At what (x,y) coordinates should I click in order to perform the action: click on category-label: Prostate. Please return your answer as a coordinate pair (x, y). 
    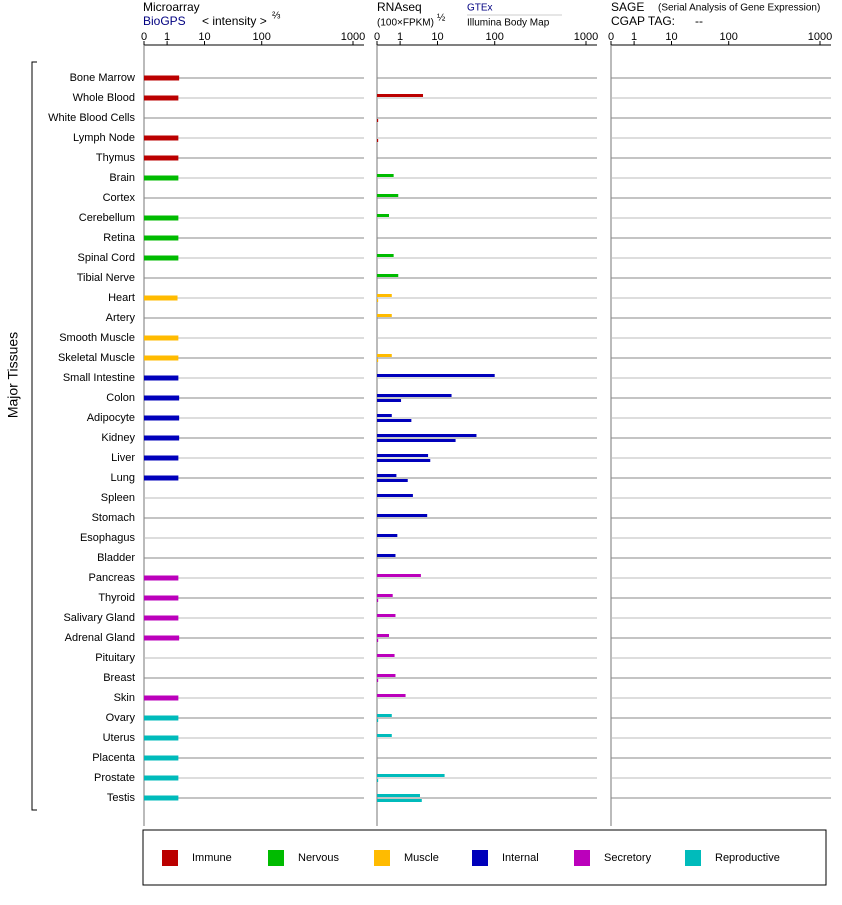
    Looking at the image, I should click on (114, 778).